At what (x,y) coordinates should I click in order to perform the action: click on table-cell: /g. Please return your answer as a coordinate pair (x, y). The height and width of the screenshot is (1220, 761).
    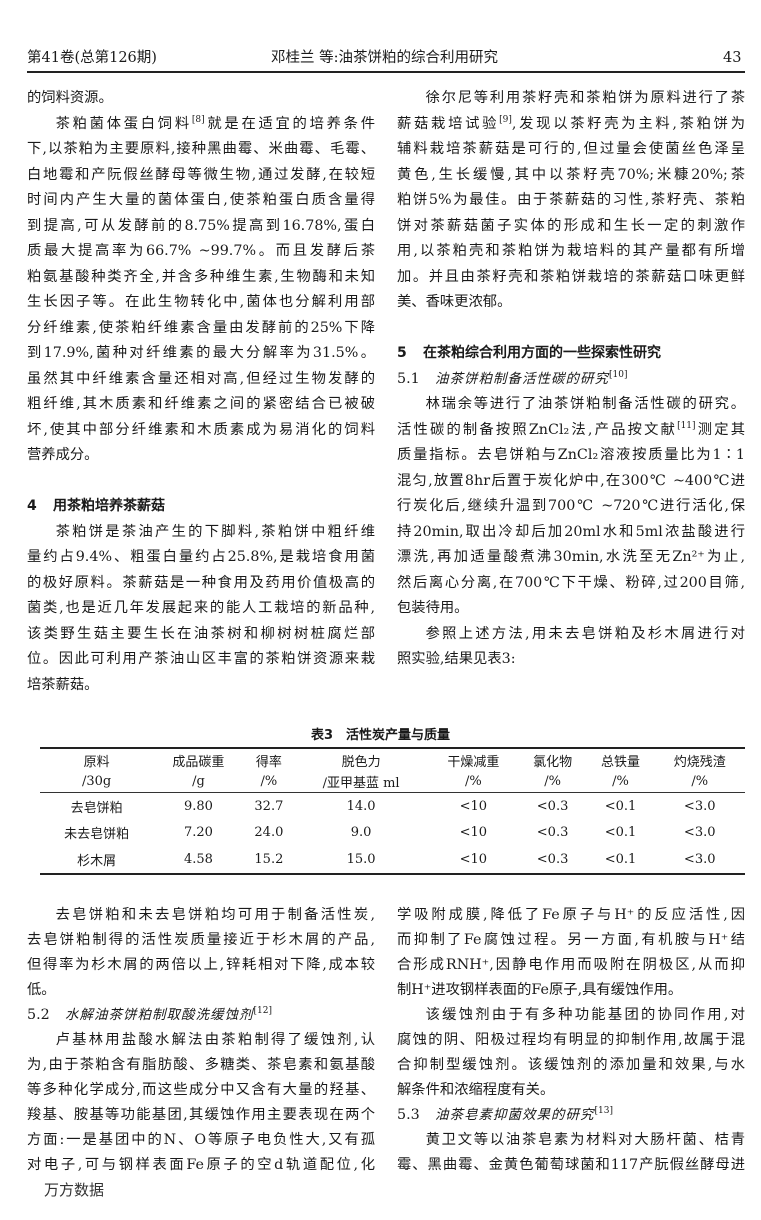
    Looking at the image, I should click on (198, 782).